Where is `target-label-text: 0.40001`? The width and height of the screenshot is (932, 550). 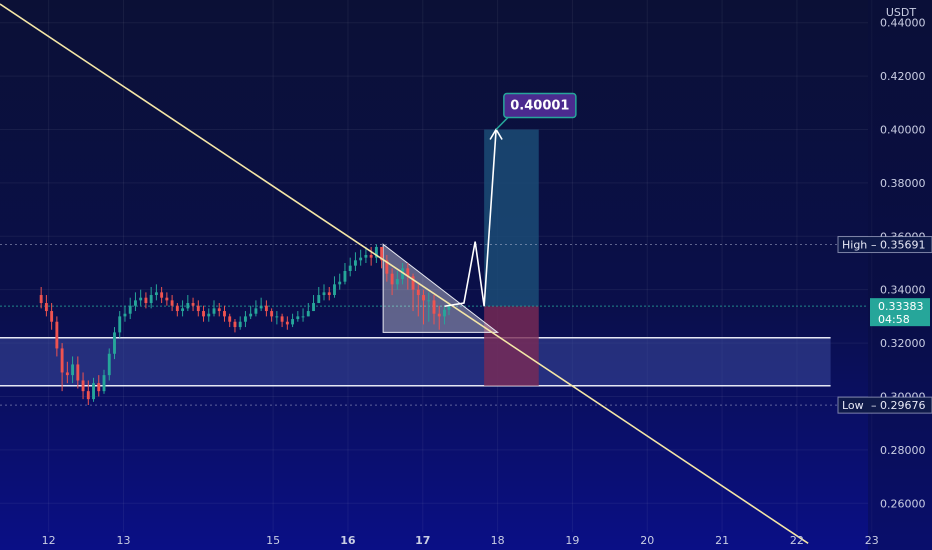
target-label-text: 0.40001 is located at coordinates (539, 105).